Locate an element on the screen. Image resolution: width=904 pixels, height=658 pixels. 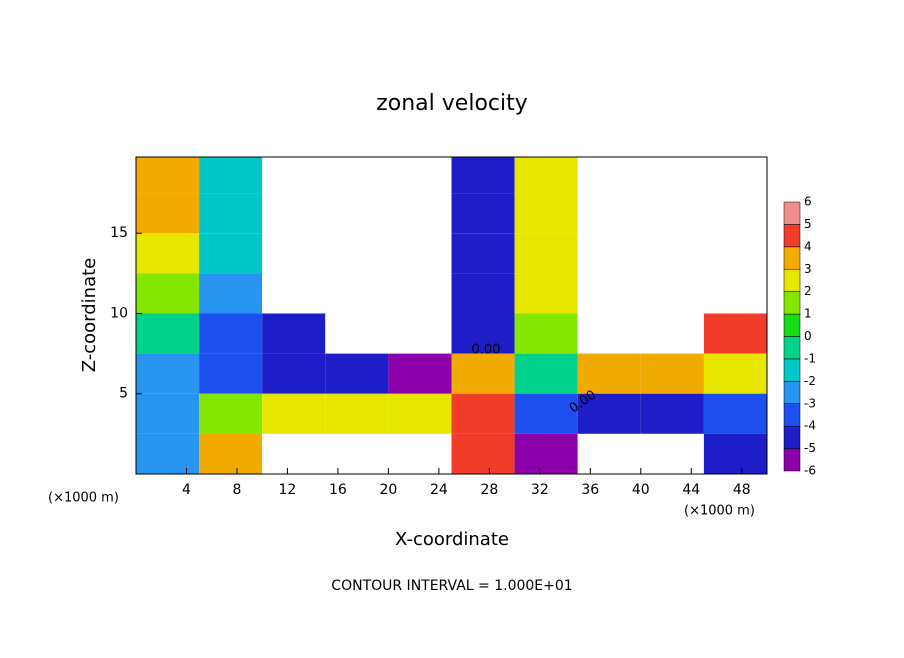
x-tick-label: 40 is located at coordinates (641, 490).